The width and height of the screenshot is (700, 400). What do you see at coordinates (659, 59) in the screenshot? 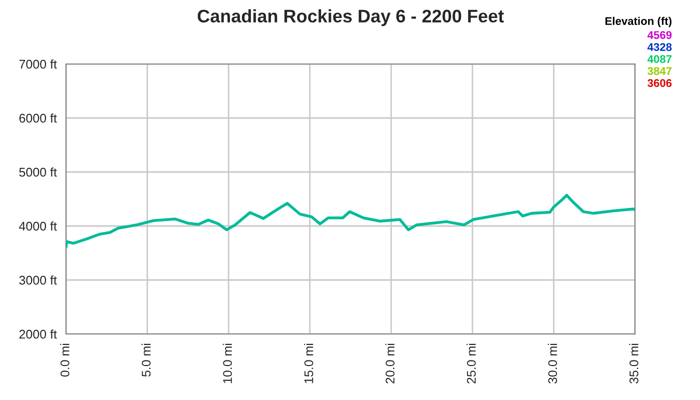
I see `text: 4087` at bounding box center [659, 59].